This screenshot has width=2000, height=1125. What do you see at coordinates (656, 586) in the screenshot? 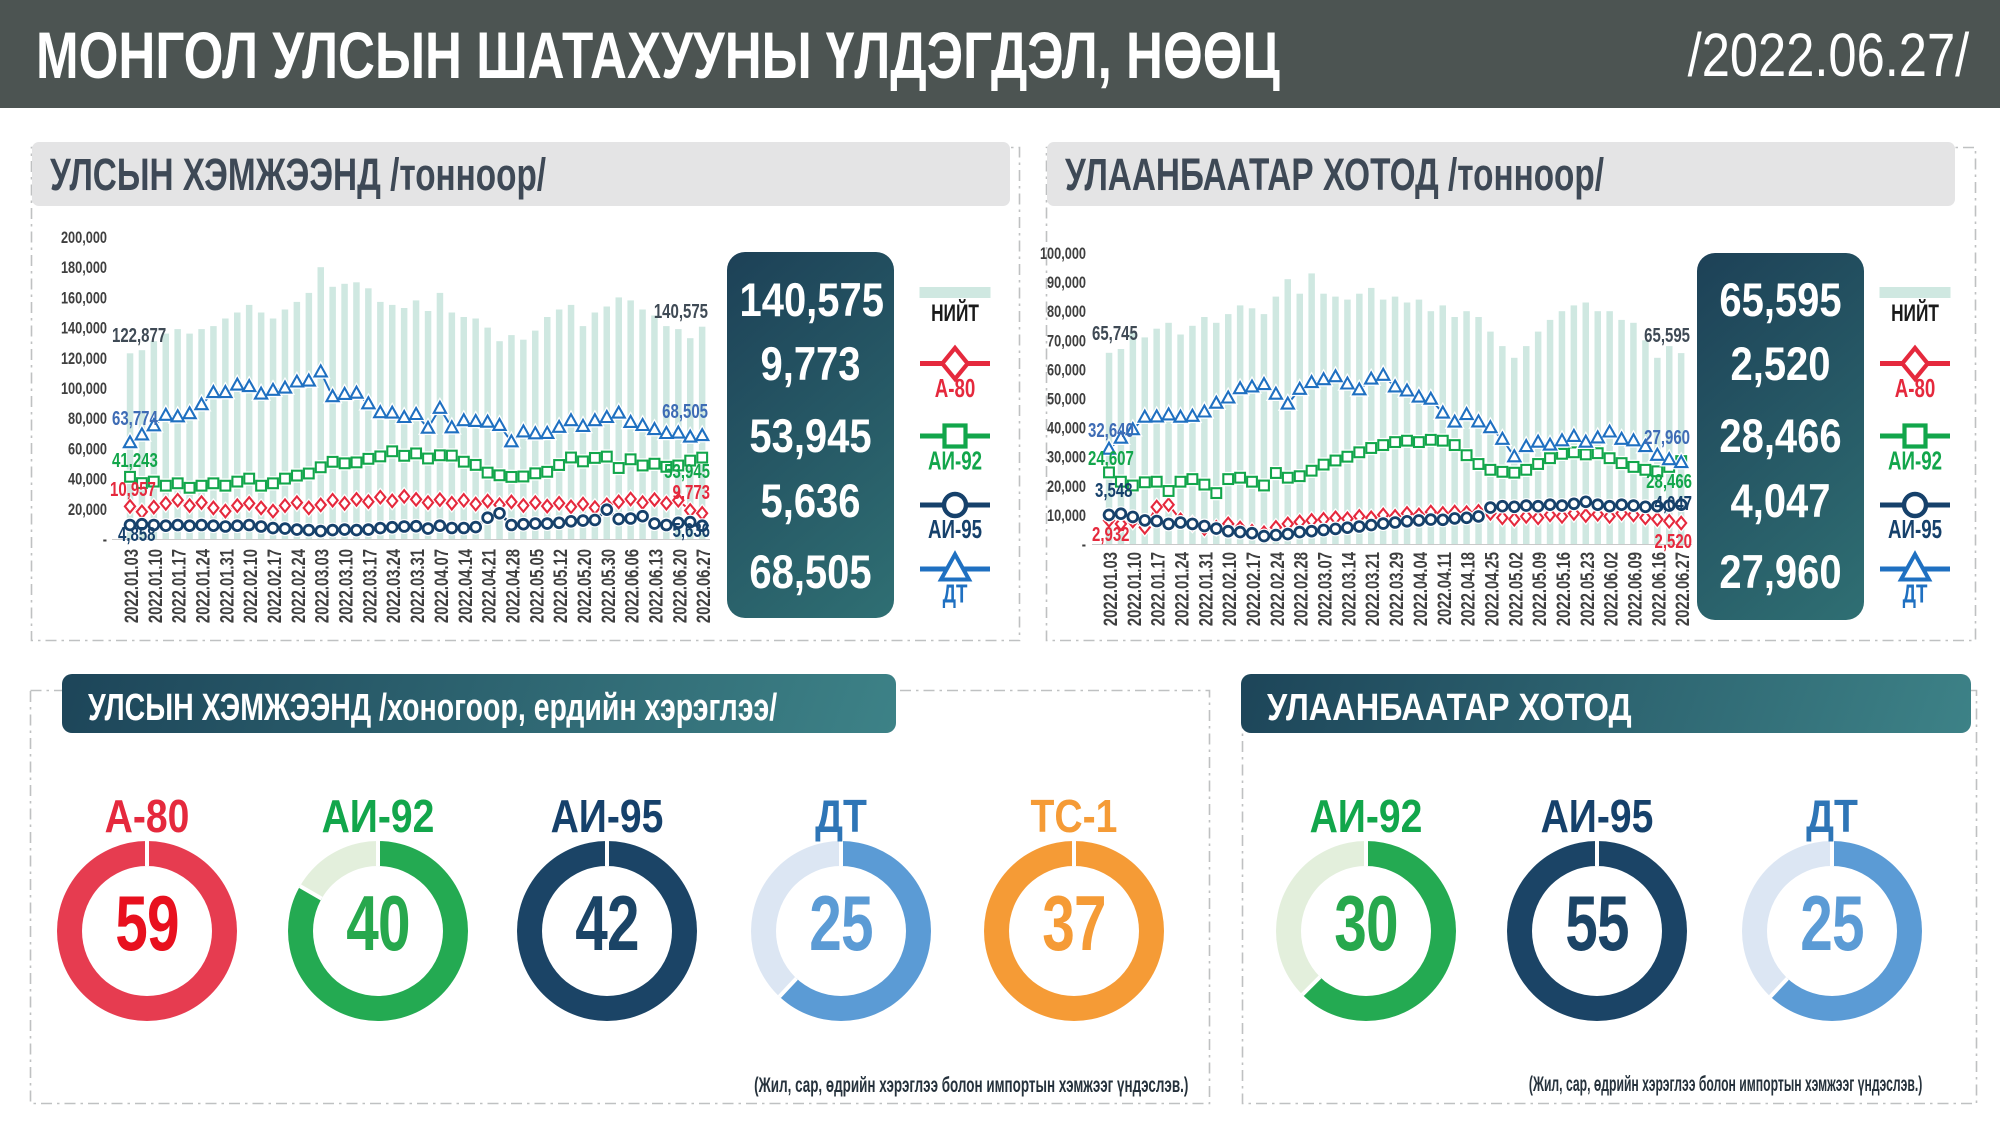
I see `svg-text: 2022.06.13` at bounding box center [656, 586].